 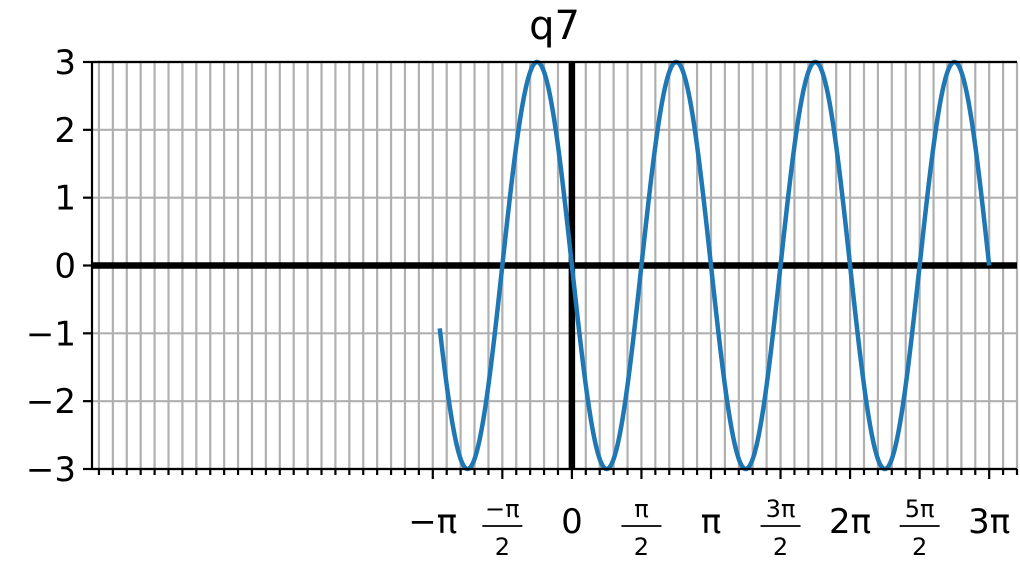 What do you see at coordinates (850, 522) in the screenshot?
I see `x-tick-label: 2π` at bounding box center [850, 522].